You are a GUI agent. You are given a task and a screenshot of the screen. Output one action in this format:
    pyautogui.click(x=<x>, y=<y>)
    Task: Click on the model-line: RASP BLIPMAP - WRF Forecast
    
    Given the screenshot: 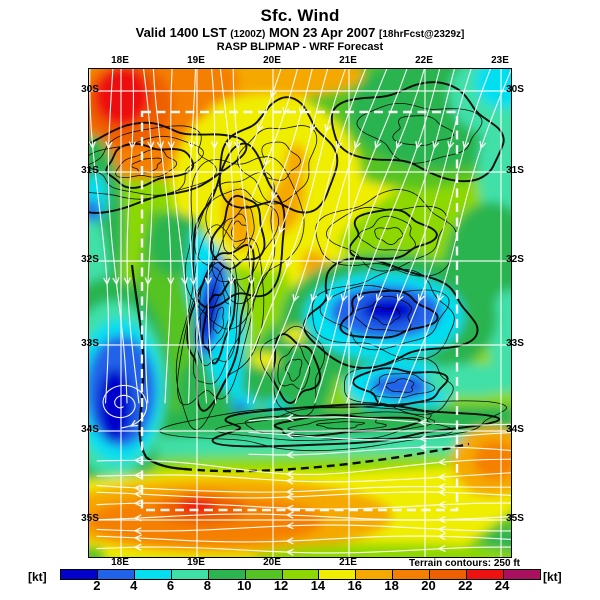 What is the action you would take?
    pyautogui.click(x=300, y=47)
    